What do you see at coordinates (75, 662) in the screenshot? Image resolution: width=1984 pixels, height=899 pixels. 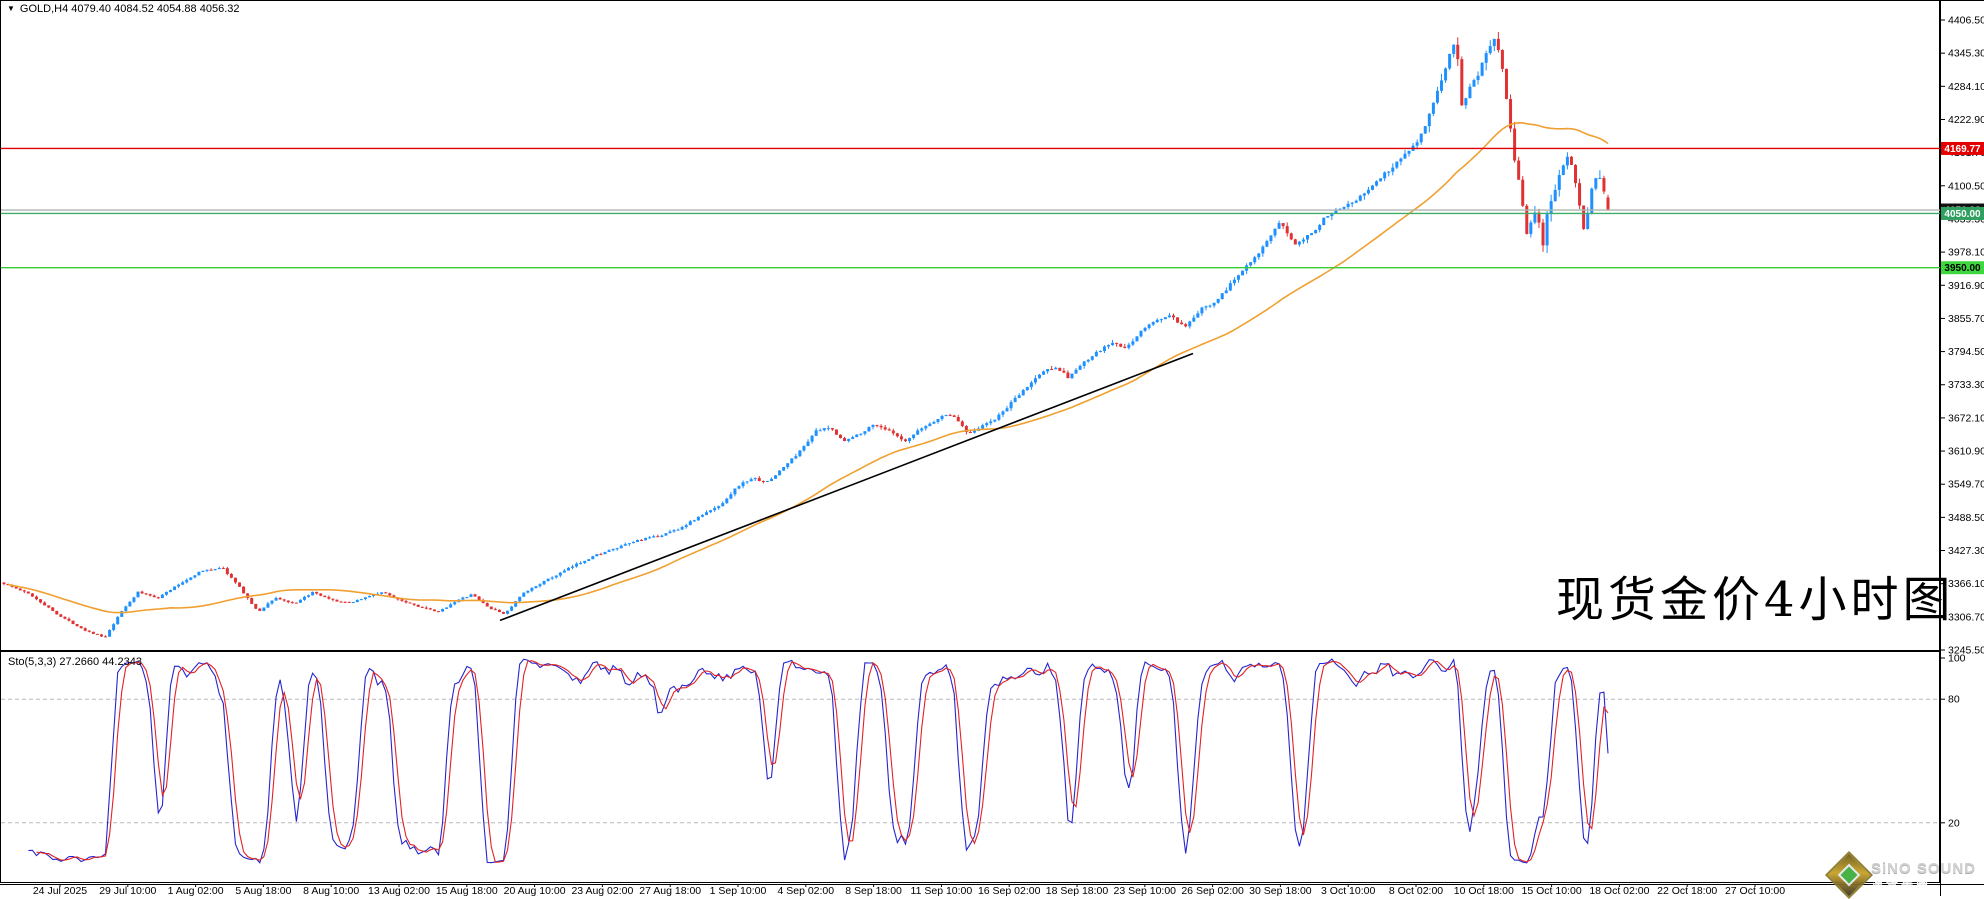 I see `stochastic-indicator-label: Sto(5,3,3) 27.2660 44.2343` at bounding box center [75, 662].